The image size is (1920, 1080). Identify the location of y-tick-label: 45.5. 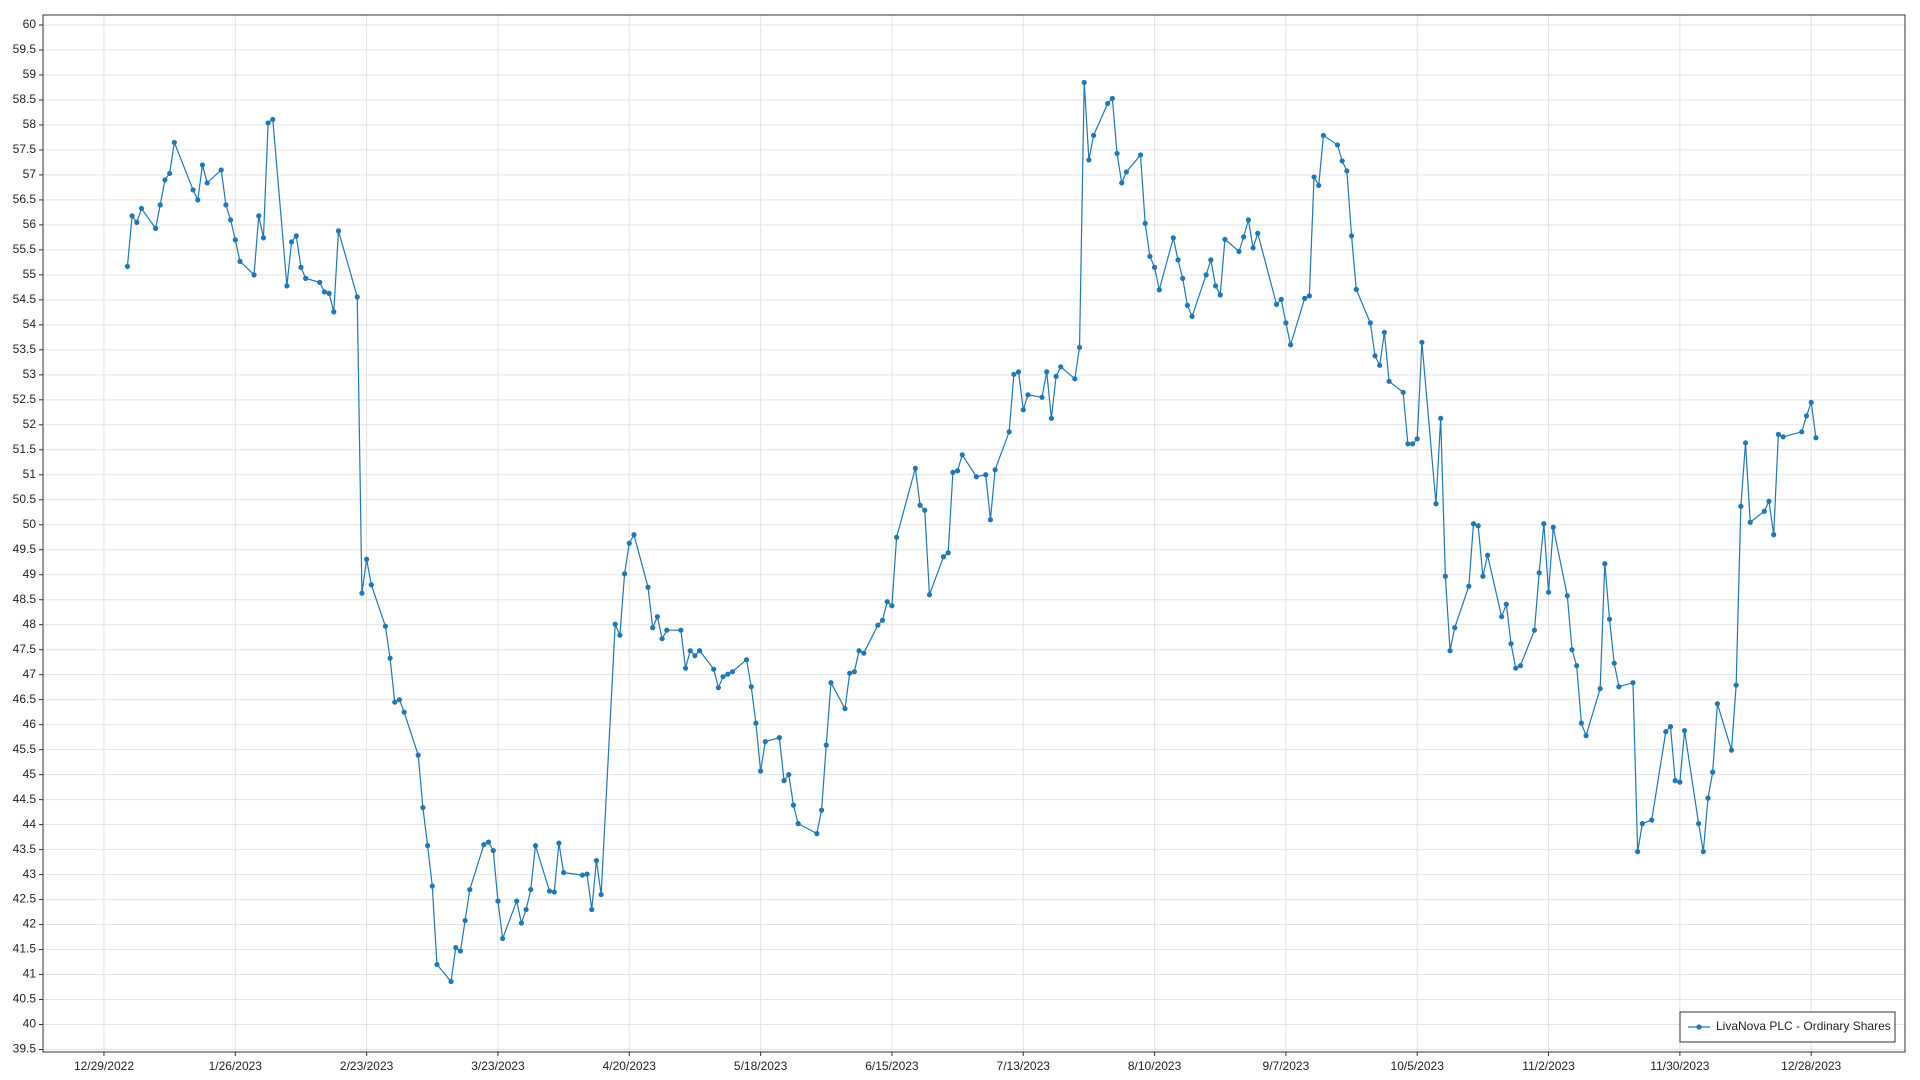
(25, 749).